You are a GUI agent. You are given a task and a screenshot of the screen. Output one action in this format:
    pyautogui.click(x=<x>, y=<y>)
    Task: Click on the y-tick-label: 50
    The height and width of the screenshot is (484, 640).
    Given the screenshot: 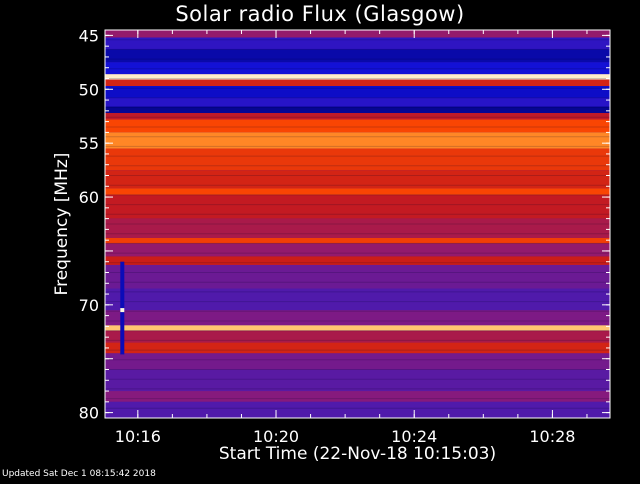 What is the action you would take?
    pyautogui.click(x=89, y=89)
    